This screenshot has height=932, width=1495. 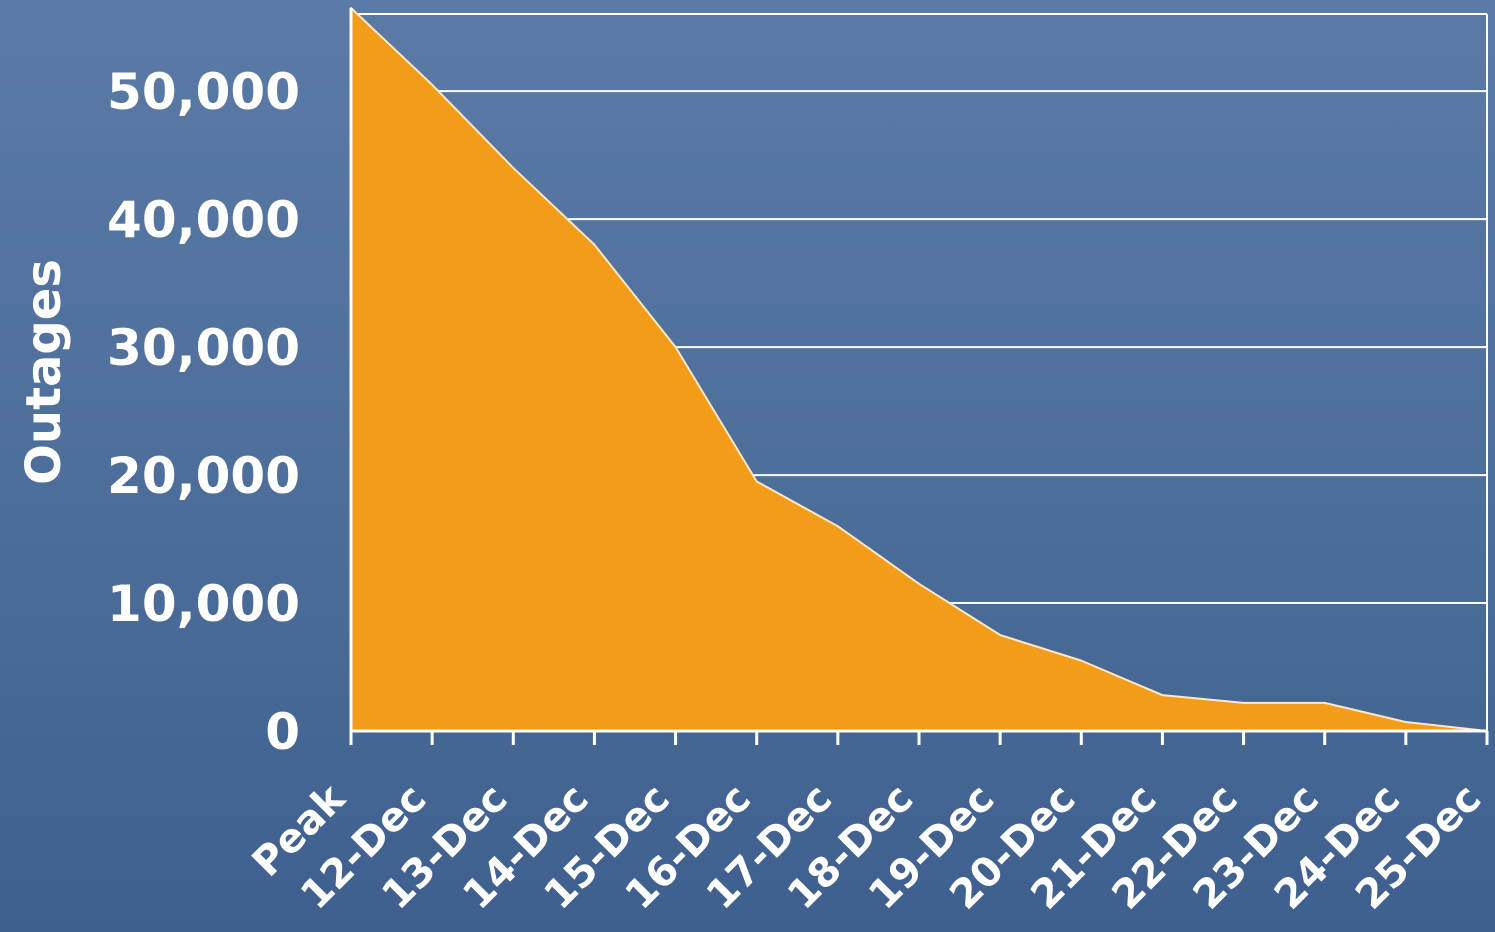 I want to click on y-tick-label: 10,000, so click(x=203, y=604).